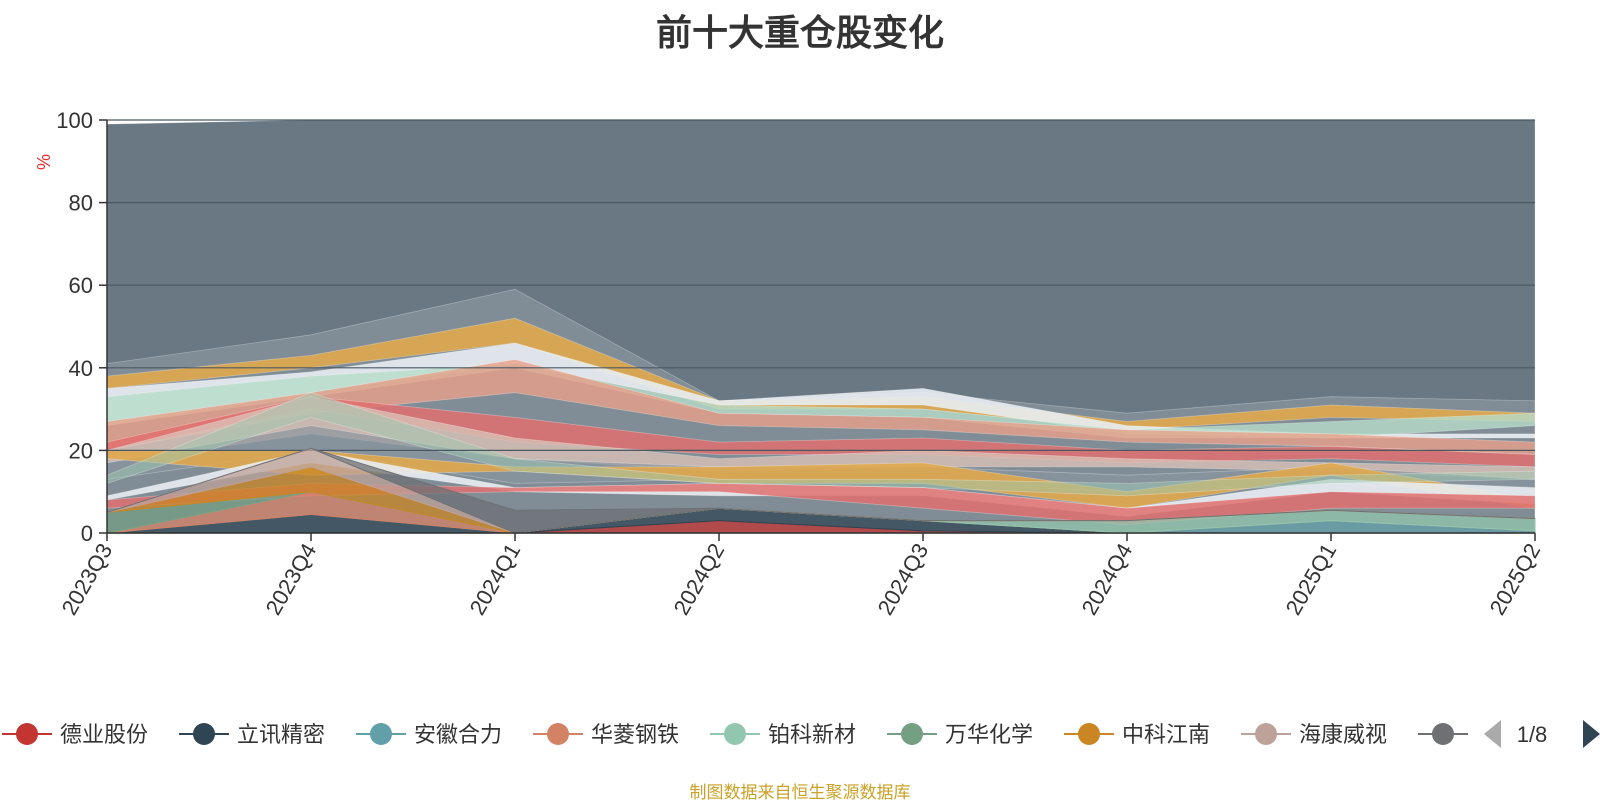  I want to click on legend-item-2: 安徽合力, so click(429, 734).